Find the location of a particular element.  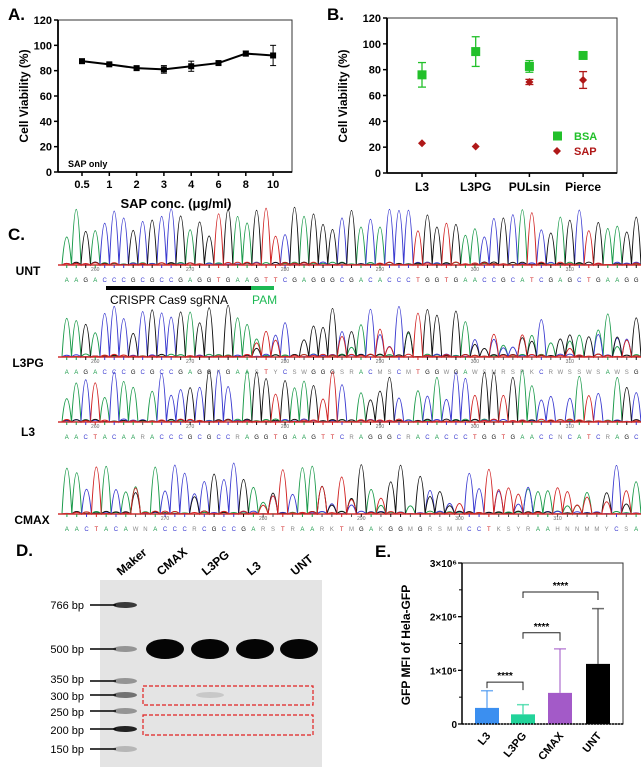

base-position: 260 is located at coordinates (95, 270).